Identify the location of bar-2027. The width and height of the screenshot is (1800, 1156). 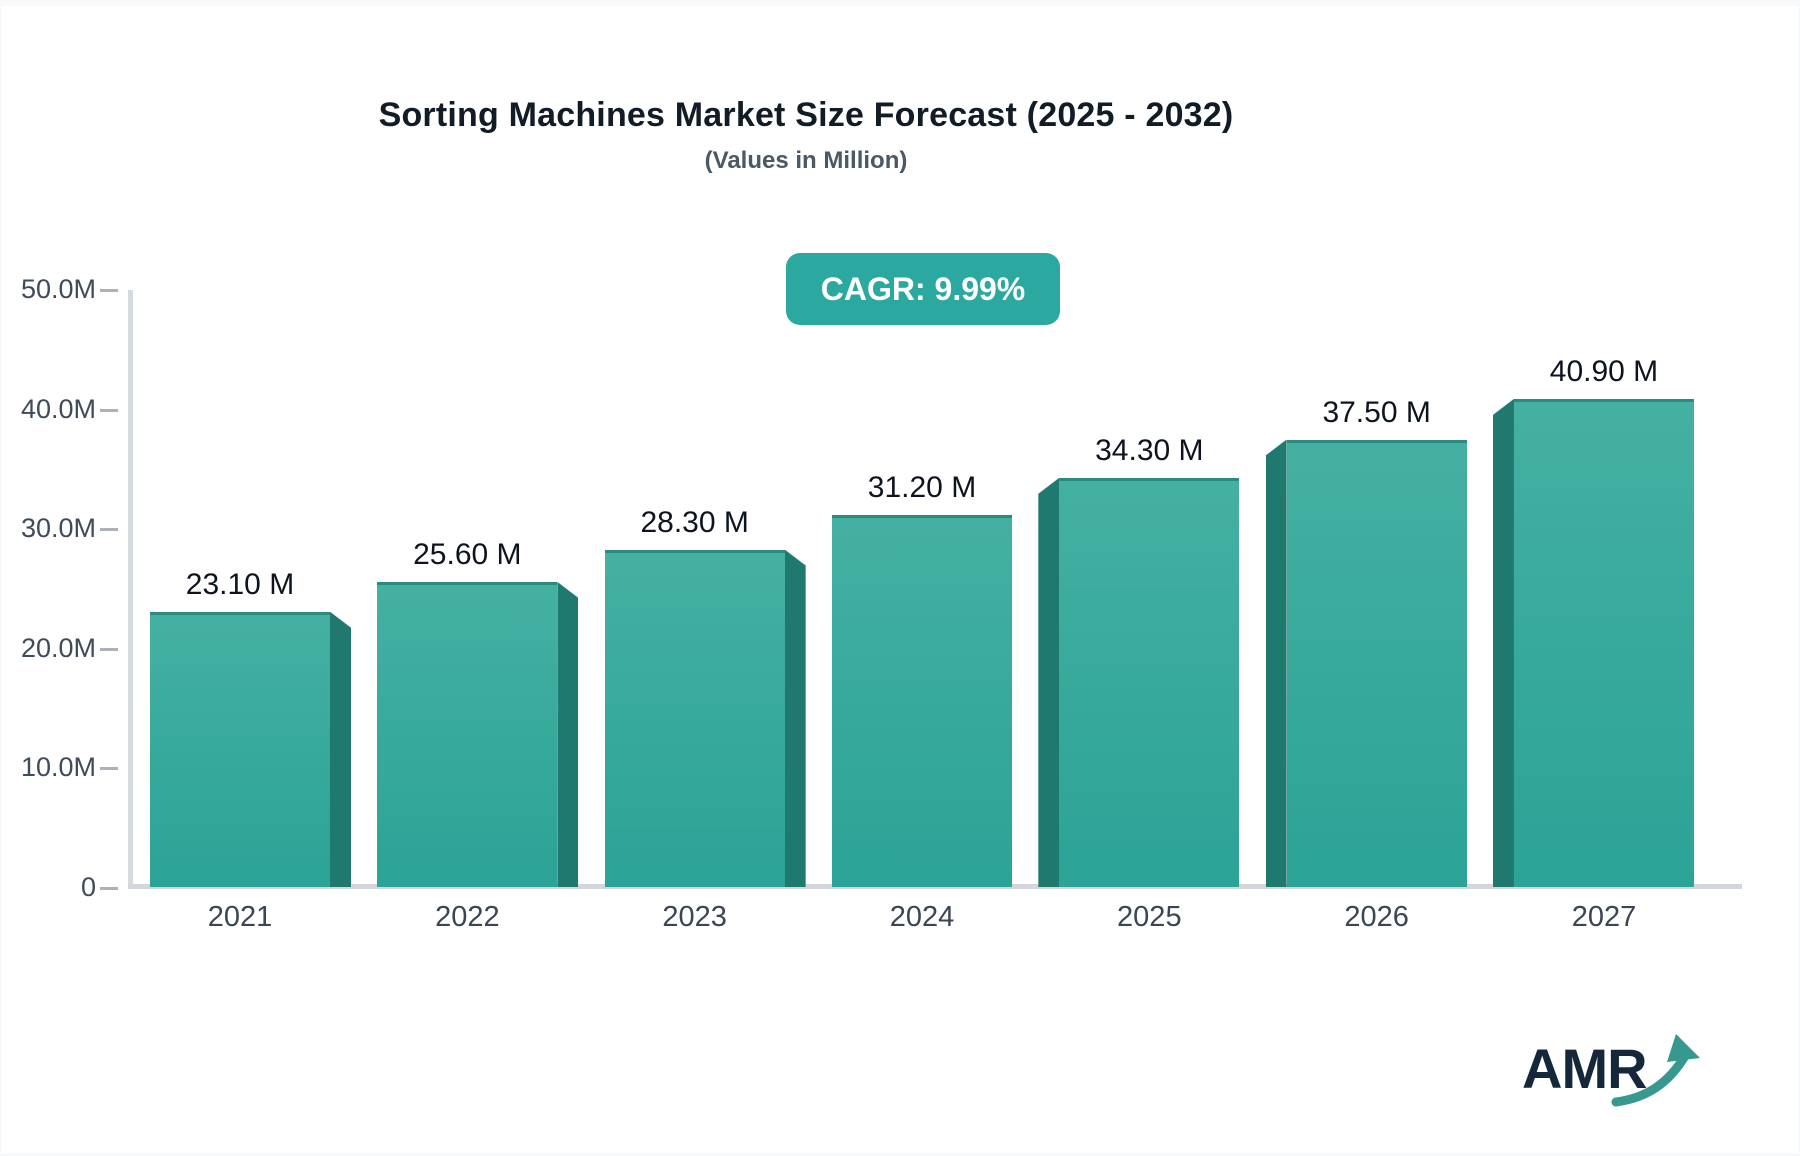
(1603, 642).